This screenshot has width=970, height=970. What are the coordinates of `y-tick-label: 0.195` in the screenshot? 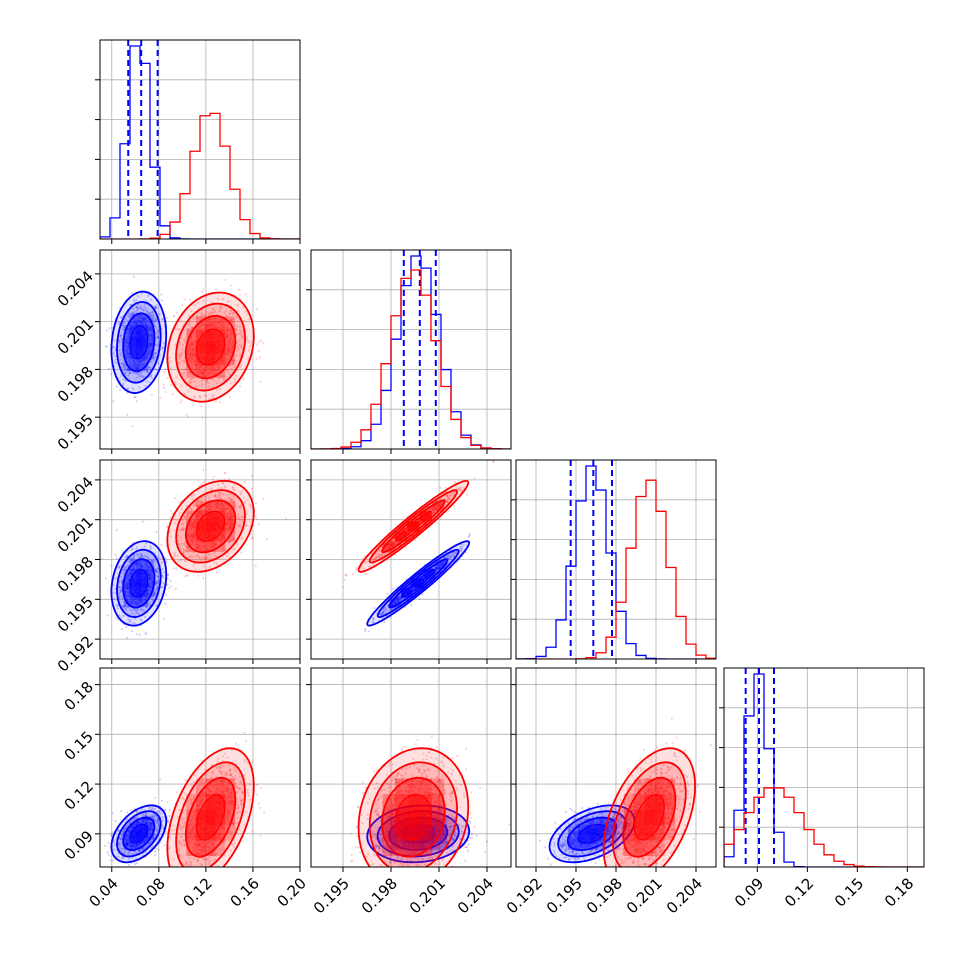 It's located at (75, 431).